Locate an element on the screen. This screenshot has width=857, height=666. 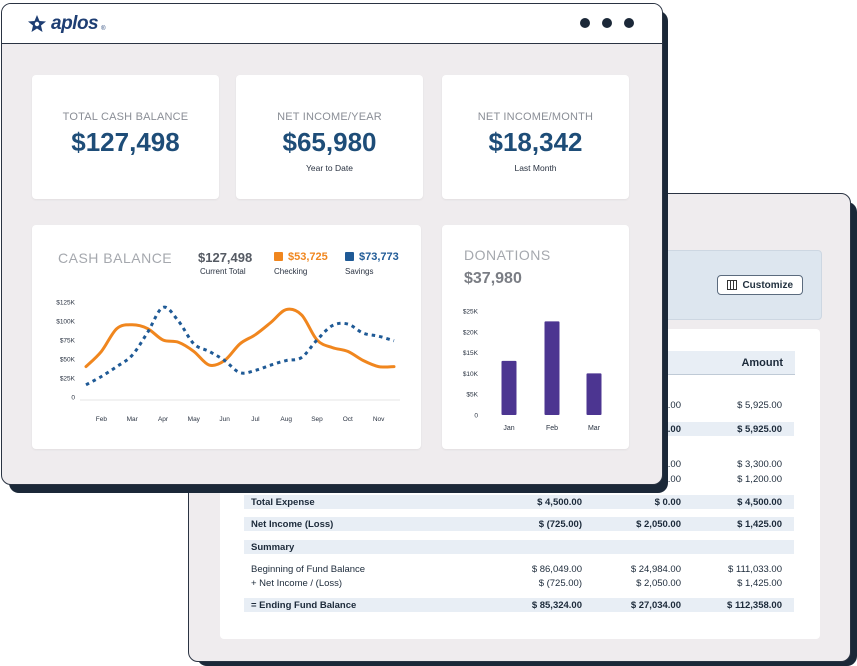
donations-value: $37,980 is located at coordinates (493, 278).